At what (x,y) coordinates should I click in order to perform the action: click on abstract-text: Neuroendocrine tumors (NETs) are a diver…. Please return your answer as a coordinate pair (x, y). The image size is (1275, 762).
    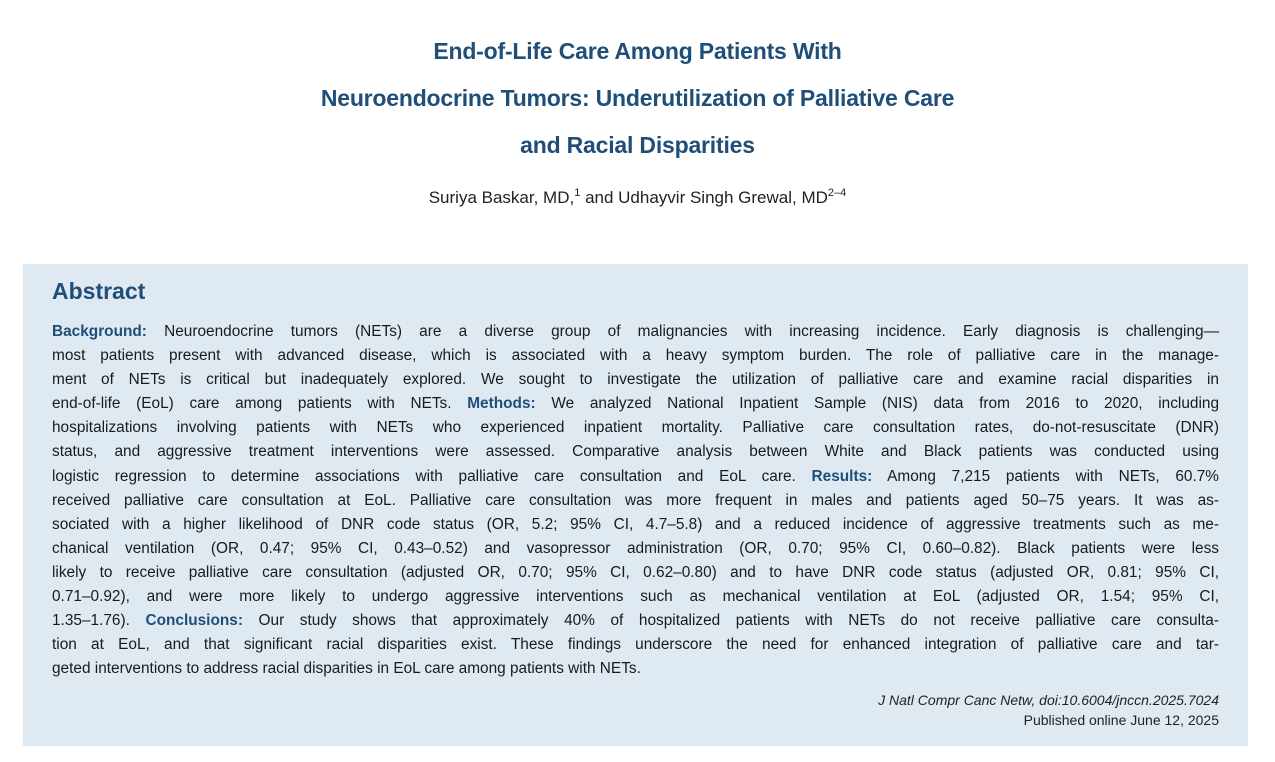
    Looking at the image, I should click on (682, 331).